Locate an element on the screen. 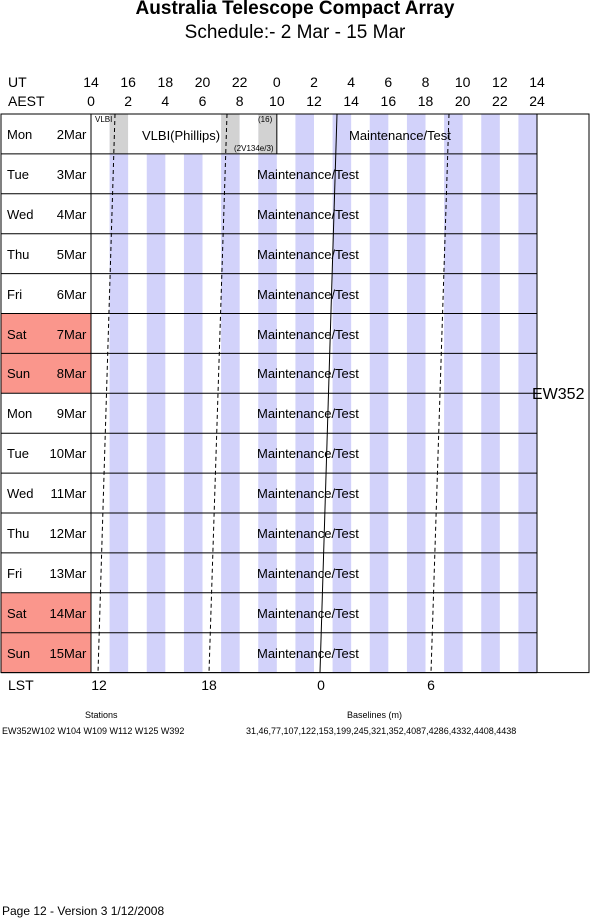  day-label-date: 9 is located at coordinates (60, 414).